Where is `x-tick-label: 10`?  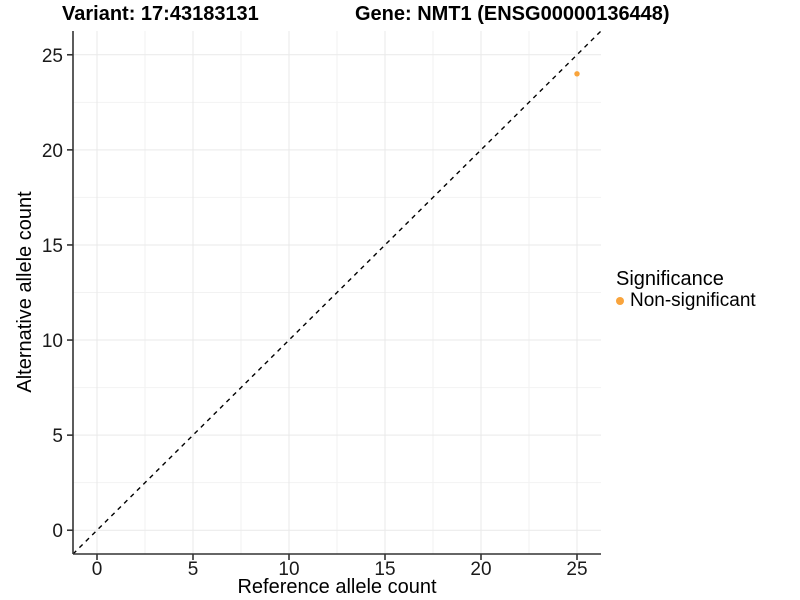 x-tick-label: 10 is located at coordinates (288, 569).